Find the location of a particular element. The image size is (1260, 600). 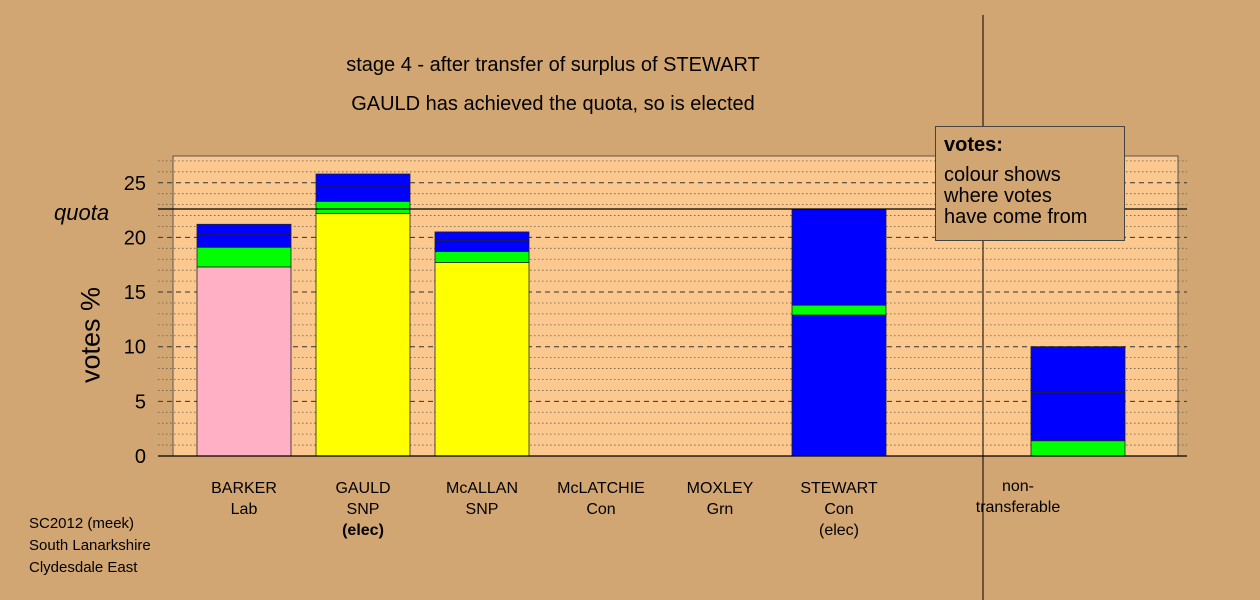

y-tick-label: 5 is located at coordinates (140, 402).